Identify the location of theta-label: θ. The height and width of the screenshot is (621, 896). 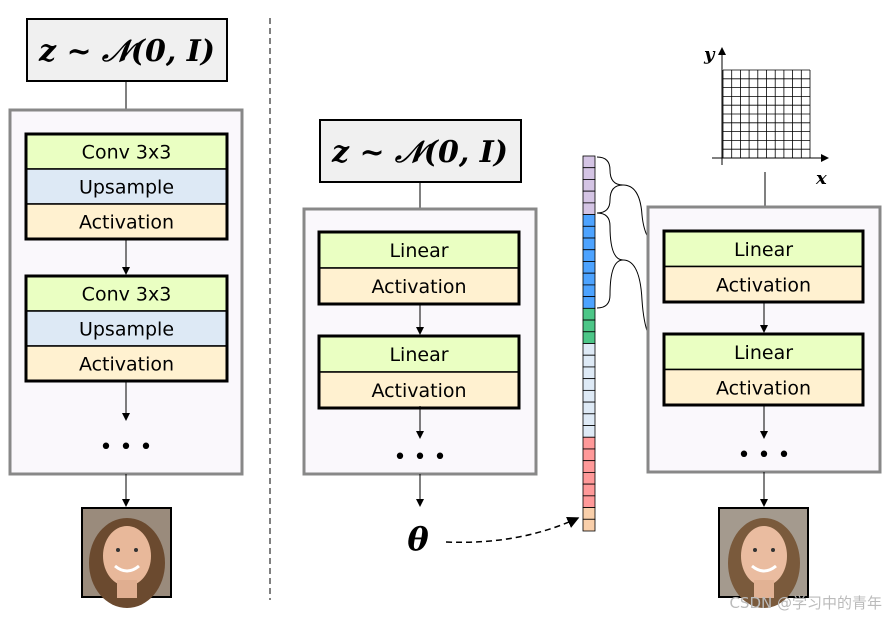
(418, 539).